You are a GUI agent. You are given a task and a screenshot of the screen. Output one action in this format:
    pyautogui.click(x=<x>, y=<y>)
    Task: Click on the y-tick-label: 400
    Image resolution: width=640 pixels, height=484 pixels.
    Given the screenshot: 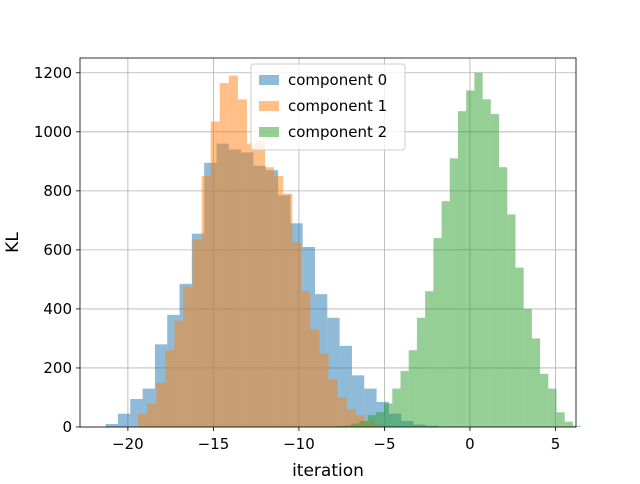 What is the action you would take?
    pyautogui.click(x=57, y=309)
    